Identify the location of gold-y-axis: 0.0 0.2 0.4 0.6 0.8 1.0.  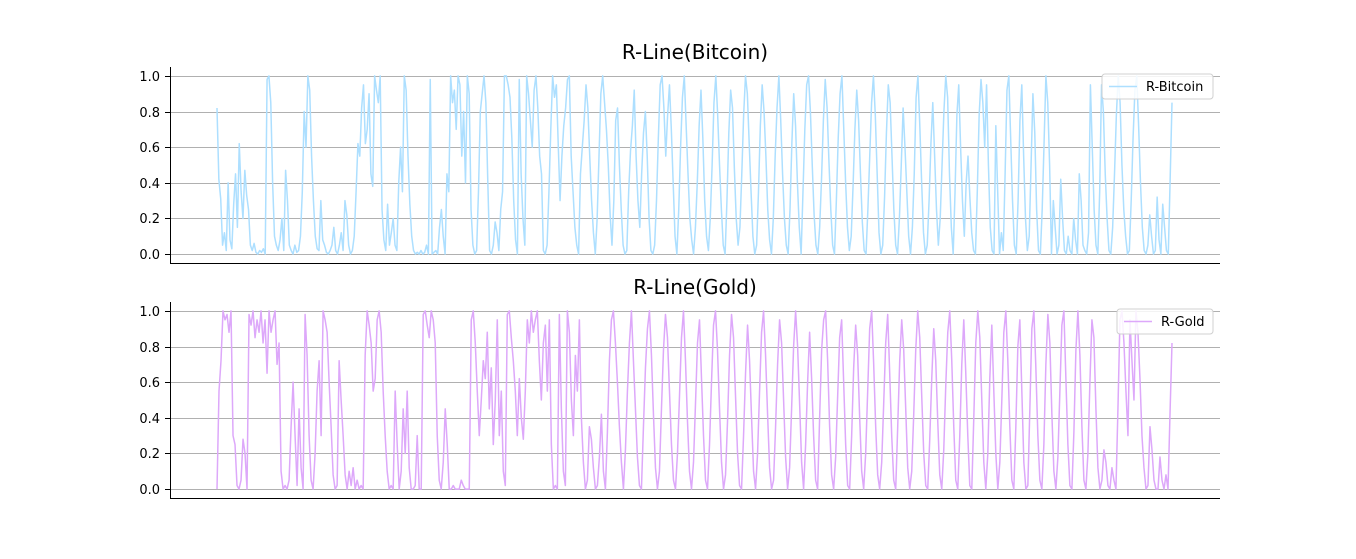
(154, 401).